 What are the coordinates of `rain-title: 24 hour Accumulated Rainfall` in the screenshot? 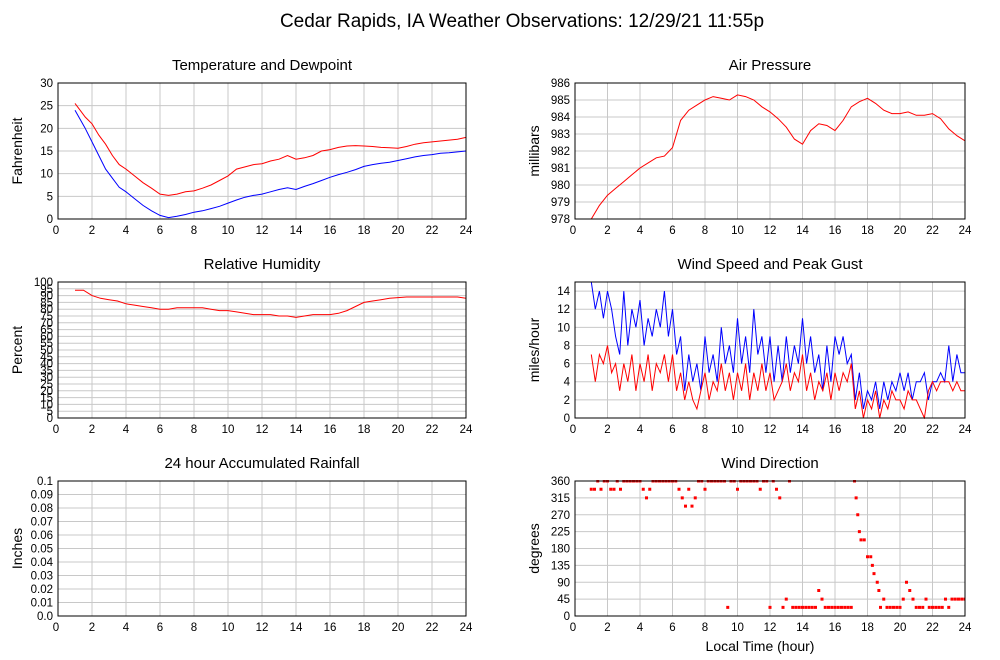 It's located at (261, 463).